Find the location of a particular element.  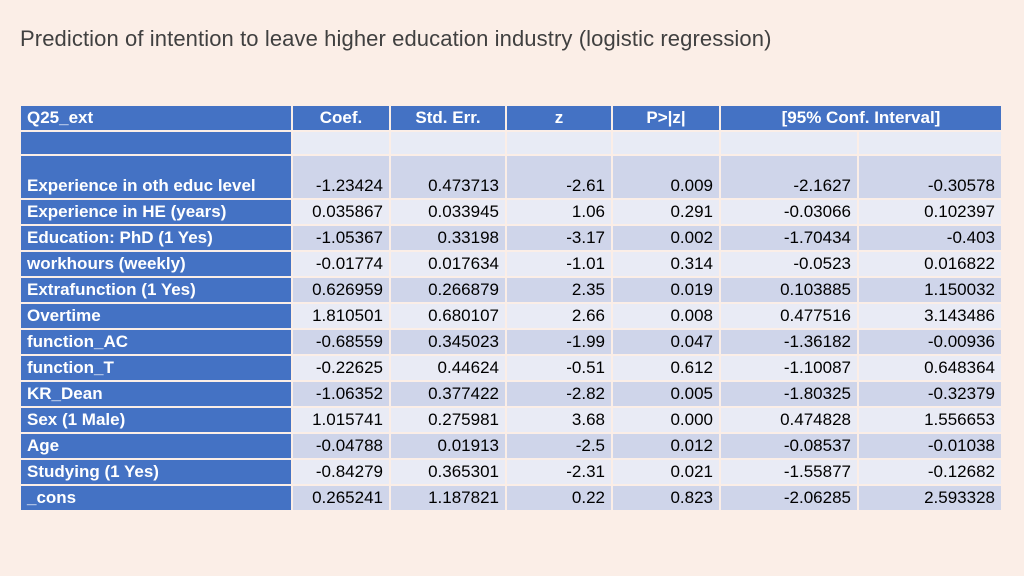

ci-high-cell: 0.016822 is located at coordinates (930, 264).